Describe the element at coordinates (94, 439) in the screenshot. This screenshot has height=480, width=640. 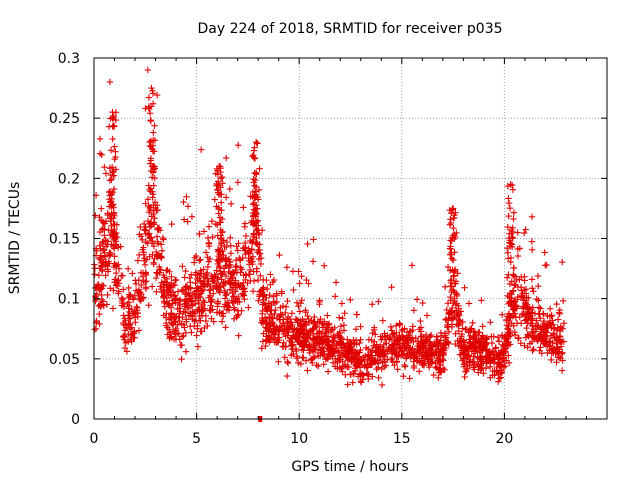
I see `x-tick-label: 0` at that location.